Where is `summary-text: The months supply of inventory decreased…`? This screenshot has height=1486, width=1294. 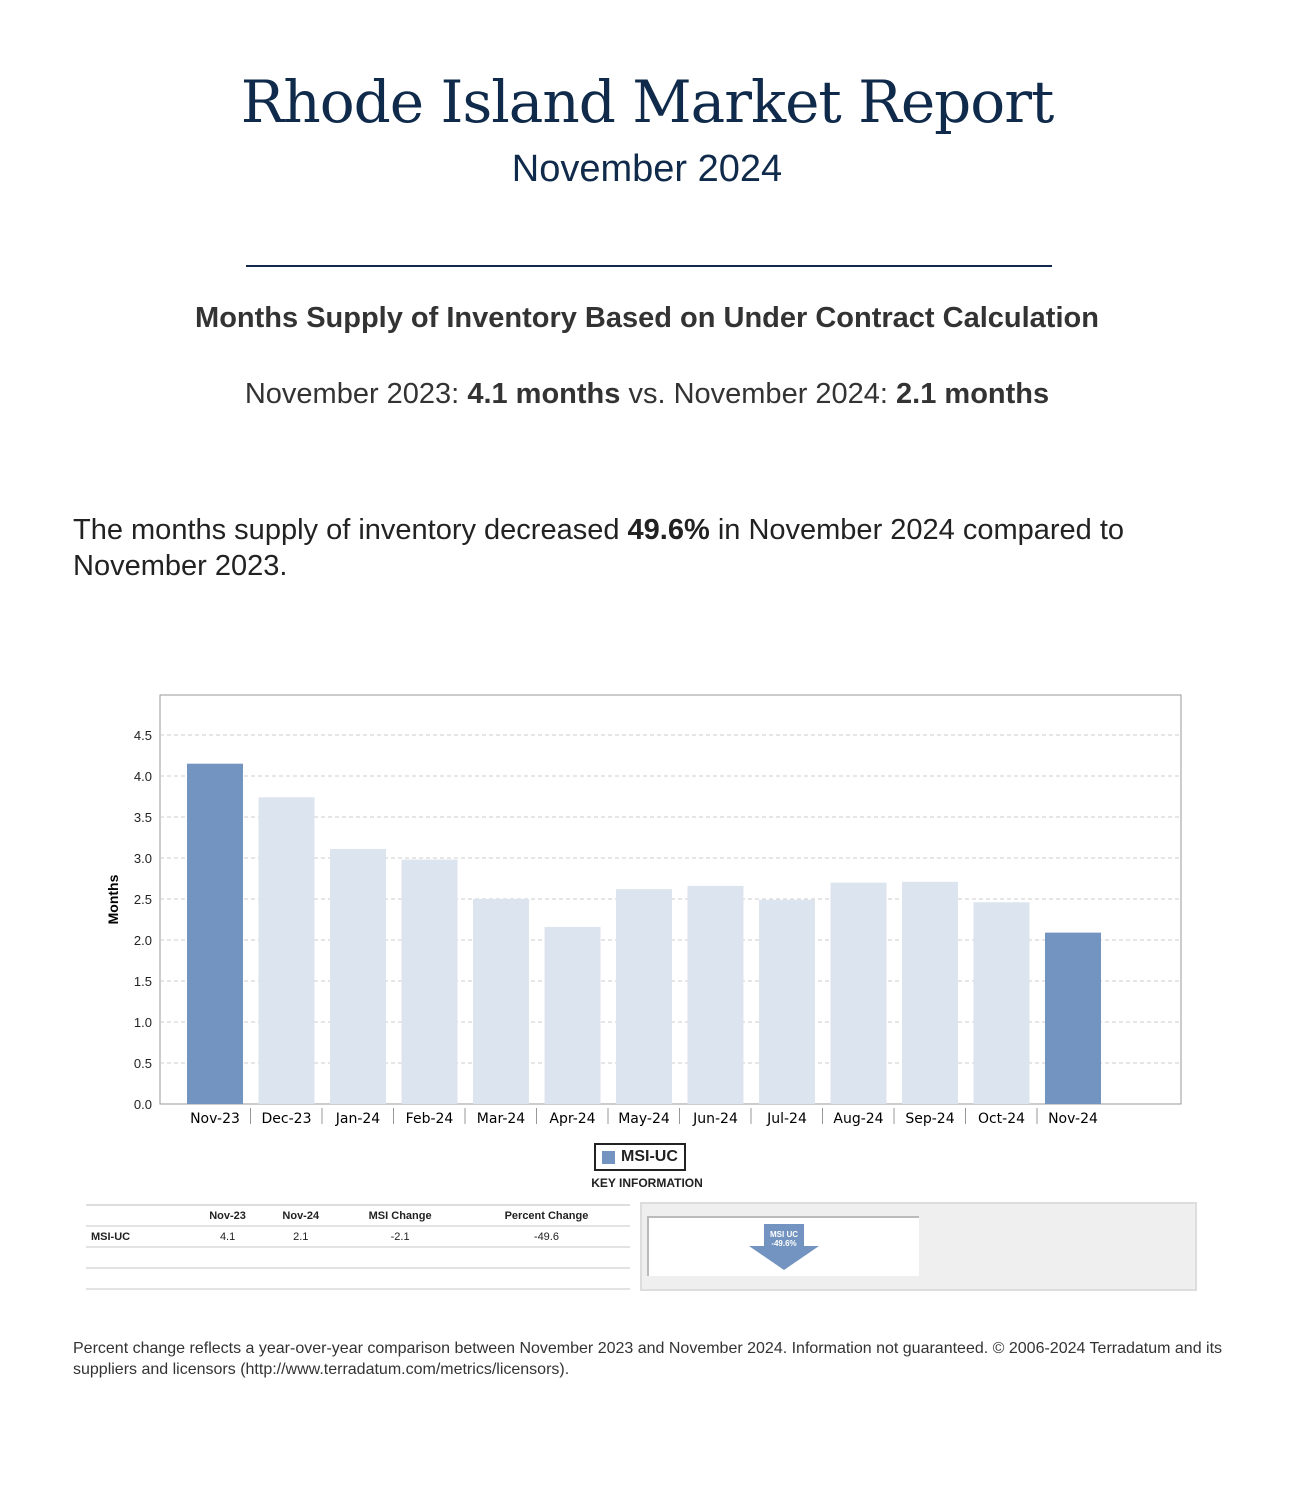 summary-text: The months supply of inventory decreased… is located at coordinates (648, 548).